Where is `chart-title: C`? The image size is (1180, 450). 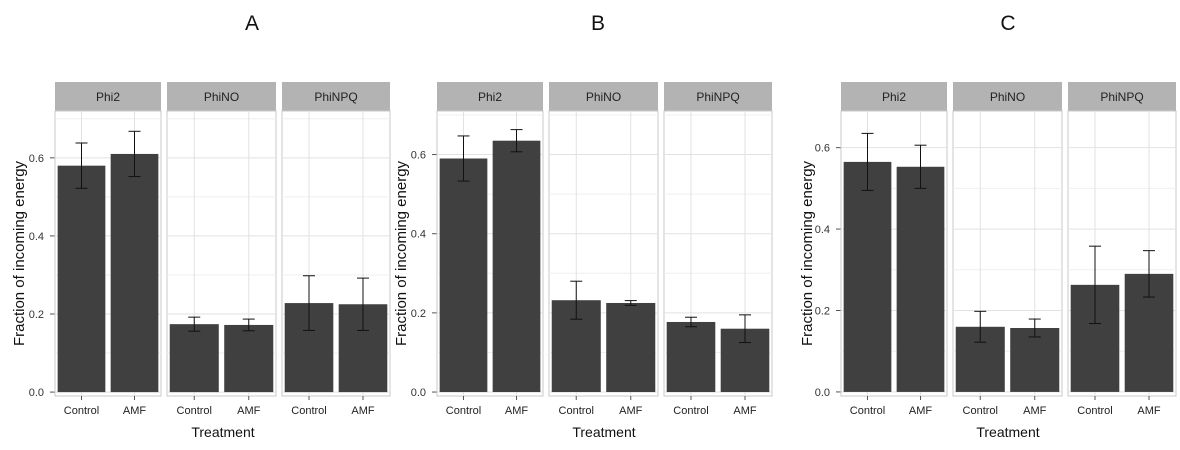
chart-title: C is located at coordinates (1007, 23).